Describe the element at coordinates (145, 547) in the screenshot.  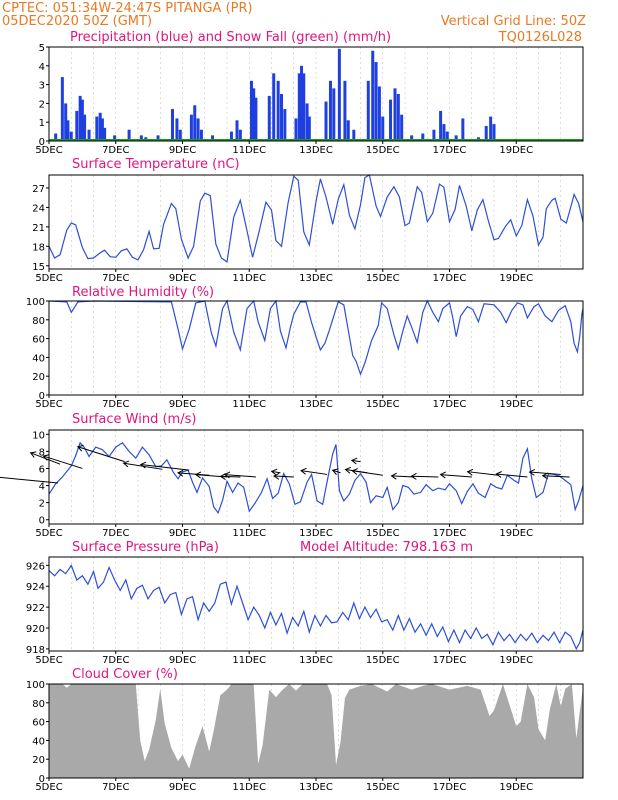
I see `pressure-title: Surface Pressure (hPa)` at that location.